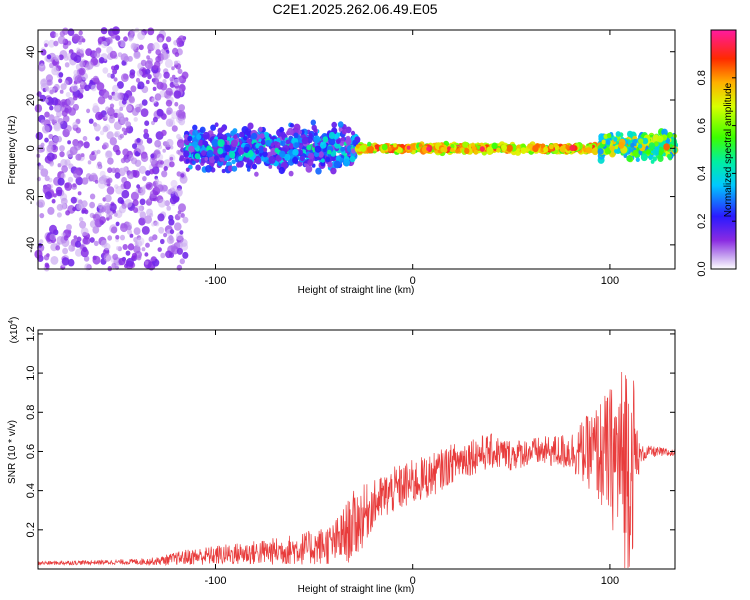 This screenshot has width=750, height=600. Describe the element at coordinates (31, 52) in the screenshot. I see `spectrogram-y-tick-label: 40` at that location.